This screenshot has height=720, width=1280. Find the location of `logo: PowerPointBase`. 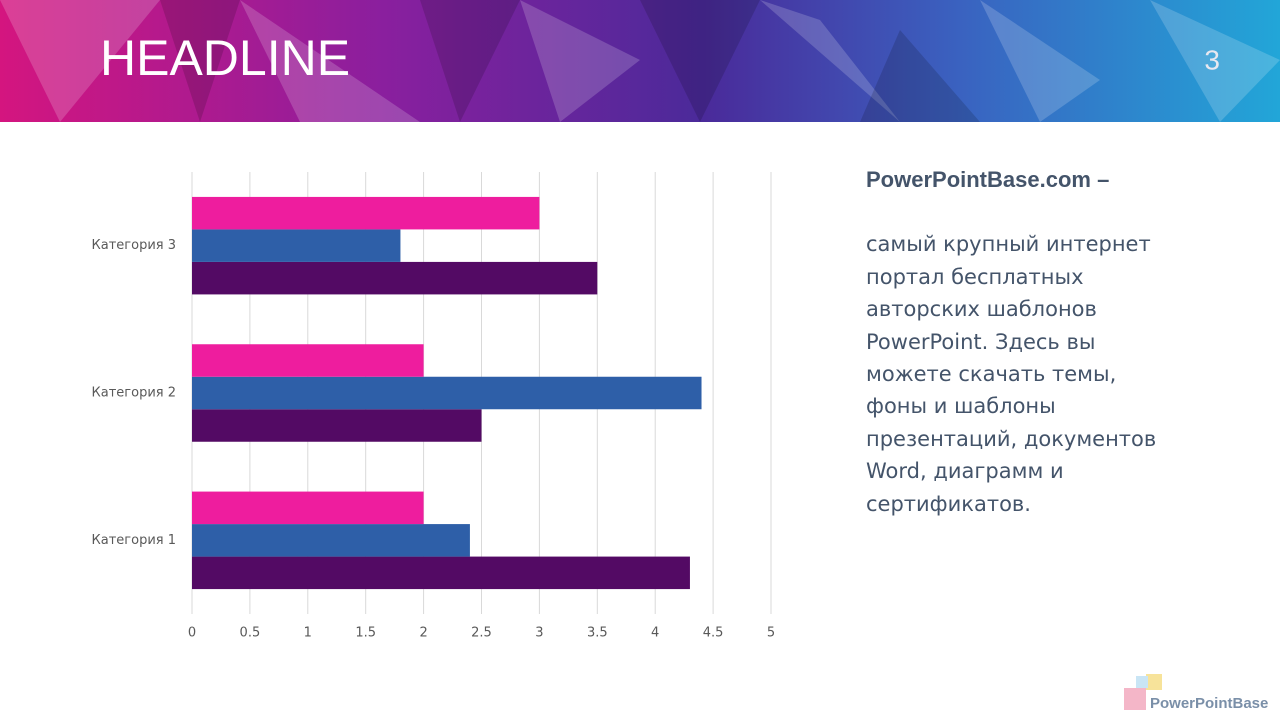

logo: PowerPointBase is located at coordinates (1196, 693).